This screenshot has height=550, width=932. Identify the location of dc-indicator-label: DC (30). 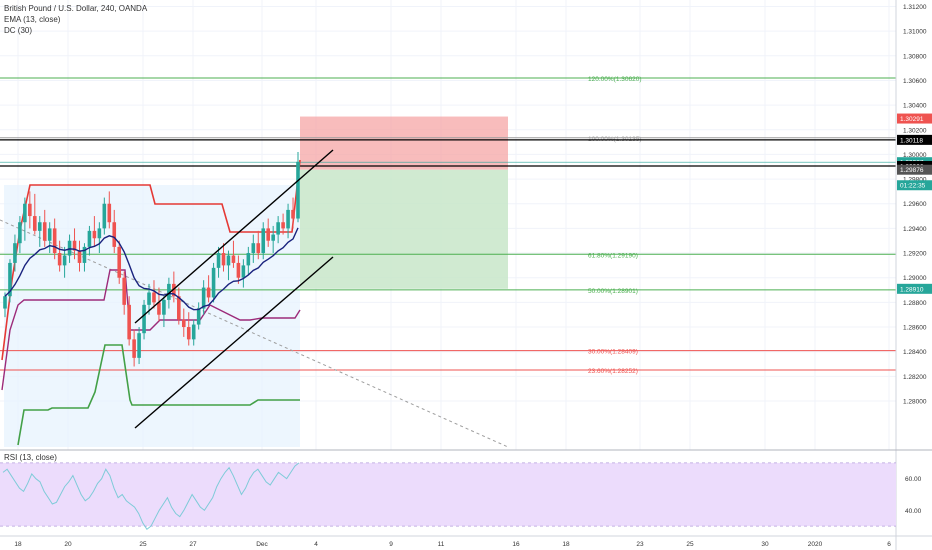
(18, 30).